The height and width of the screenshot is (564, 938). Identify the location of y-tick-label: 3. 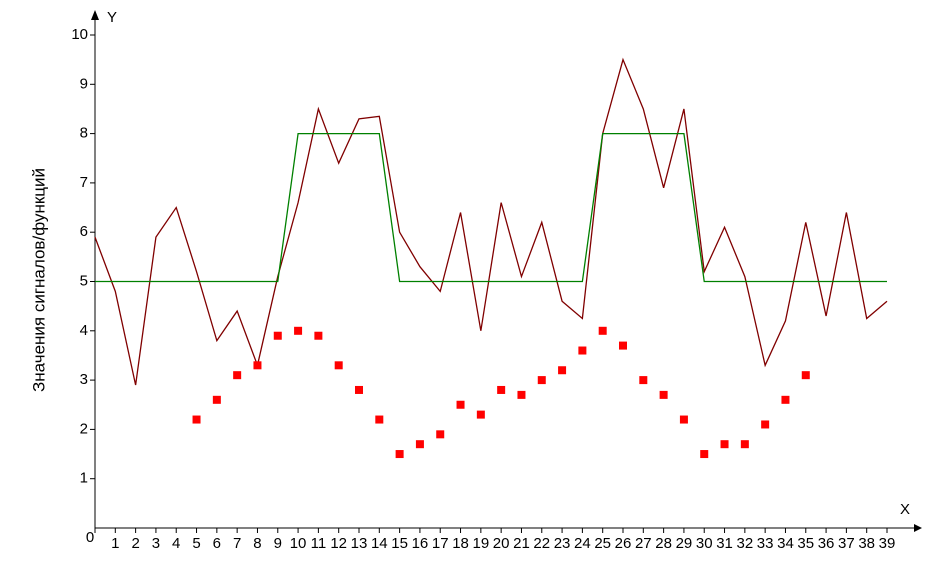
(84, 379).